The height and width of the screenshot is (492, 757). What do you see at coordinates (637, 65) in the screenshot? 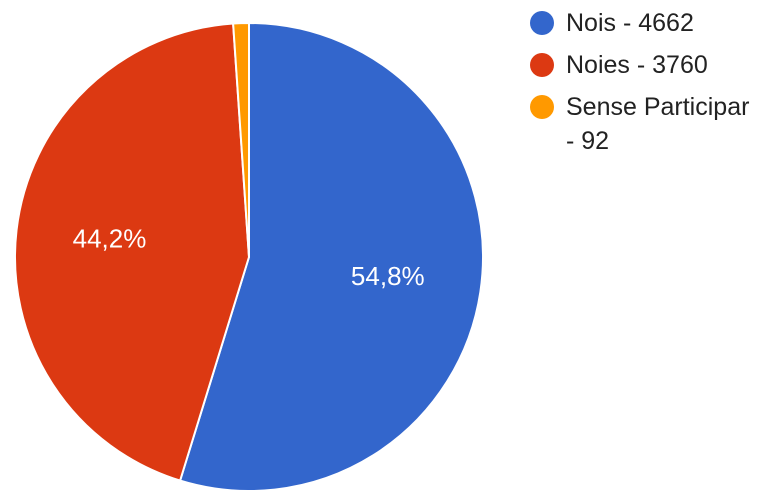
I see `legend-label-noies: Noies - 3760` at bounding box center [637, 65].